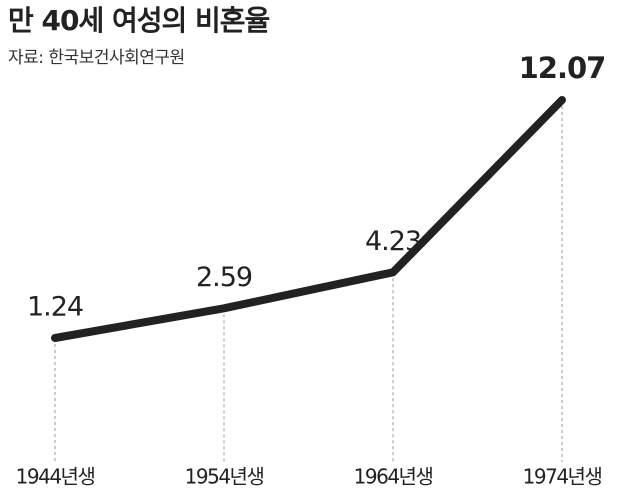  What do you see at coordinates (55, 477) in the screenshot?
I see `x-tick-label: 1944년생` at bounding box center [55, 477].